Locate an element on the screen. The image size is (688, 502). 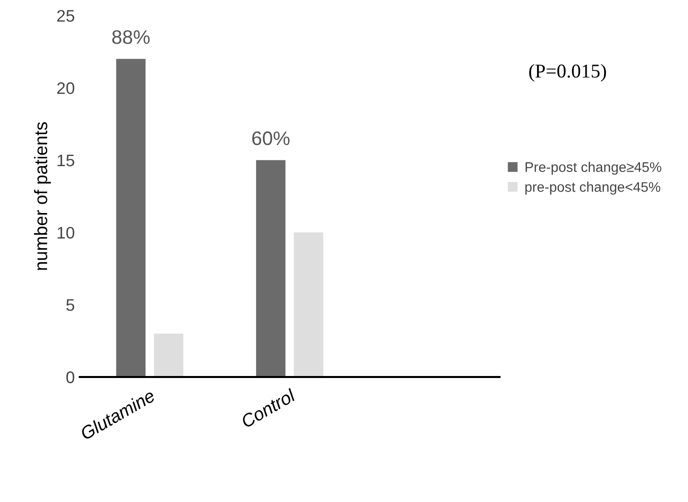
y-tick-label: 0 is located at coordinates (70, 377).